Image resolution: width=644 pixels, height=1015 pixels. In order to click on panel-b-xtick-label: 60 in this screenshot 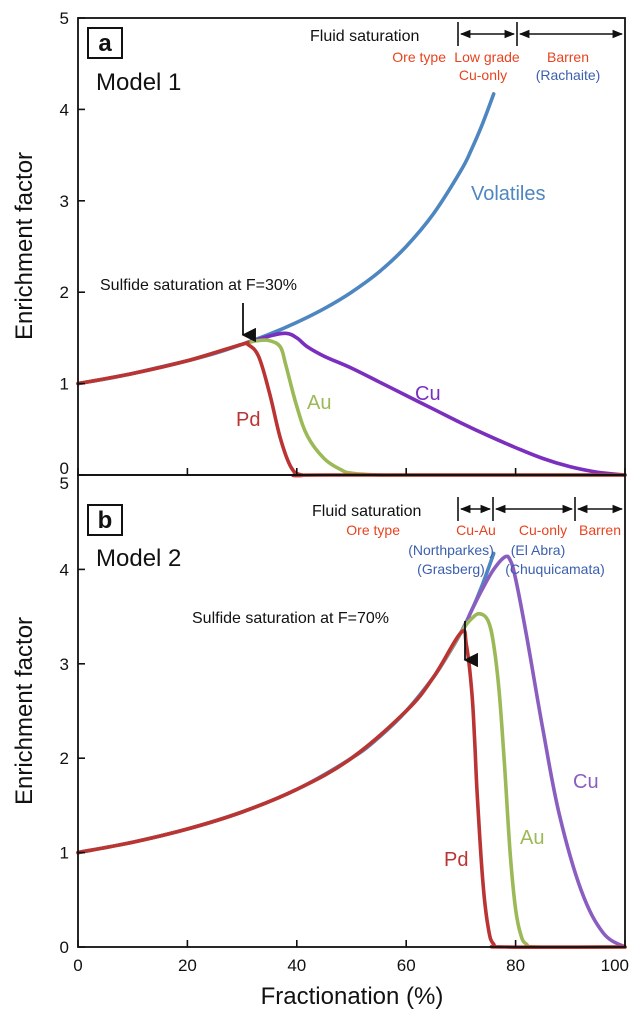, I will do `click(406, 965)`.